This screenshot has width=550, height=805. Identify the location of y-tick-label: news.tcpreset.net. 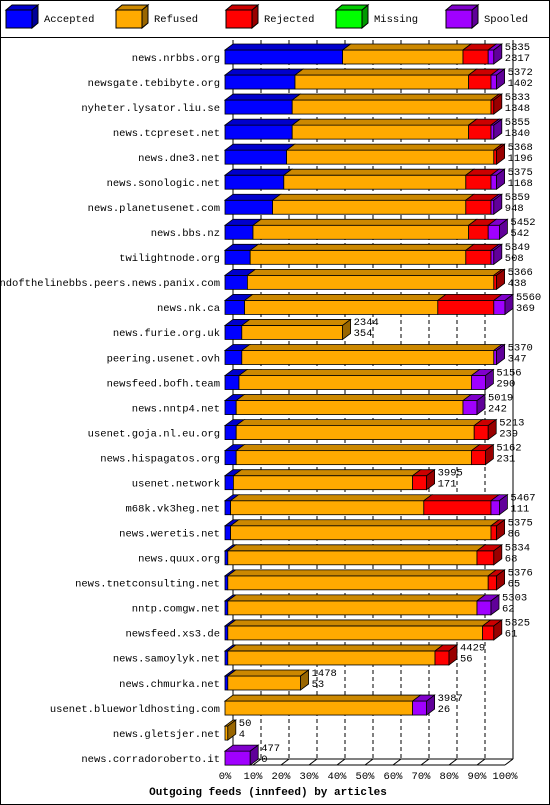
(166, 134).